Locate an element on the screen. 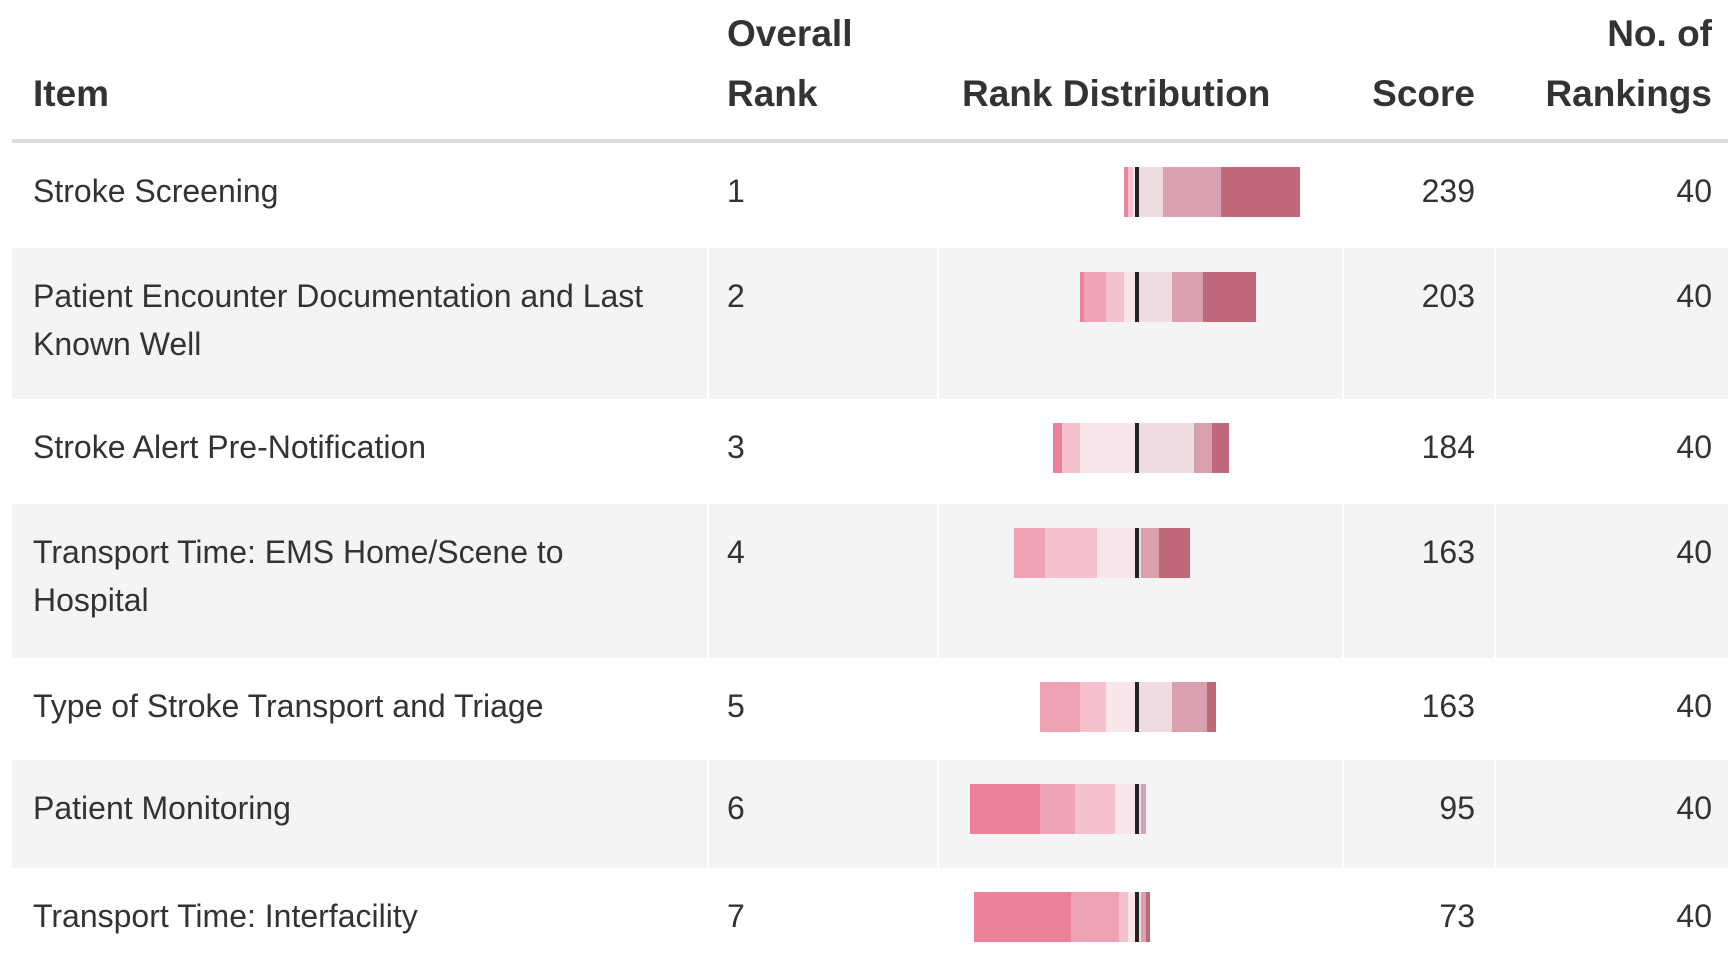 The width and height of the screenshot is (1728, 971). score: 184 is located at coordinates (1448, 447).